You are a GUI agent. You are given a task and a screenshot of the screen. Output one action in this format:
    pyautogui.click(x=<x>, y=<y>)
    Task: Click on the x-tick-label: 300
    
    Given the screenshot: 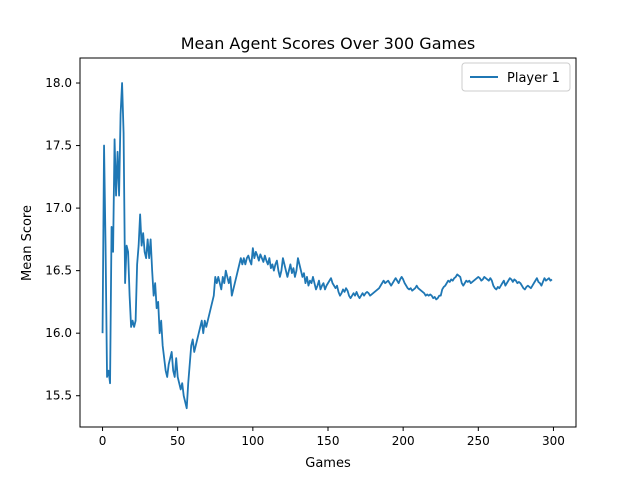 What is the action you would take?
    pyautogui.click(x=553, y=441)
    